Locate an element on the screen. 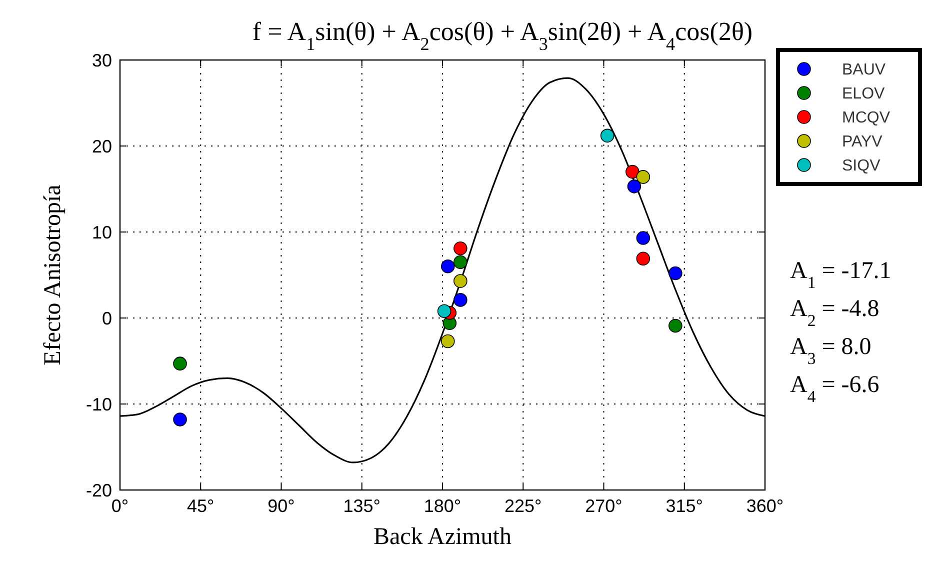 This screenshot has height=561, width=938. text: A$_{1}$ = -17.1 is located at coordinates (841, 275).